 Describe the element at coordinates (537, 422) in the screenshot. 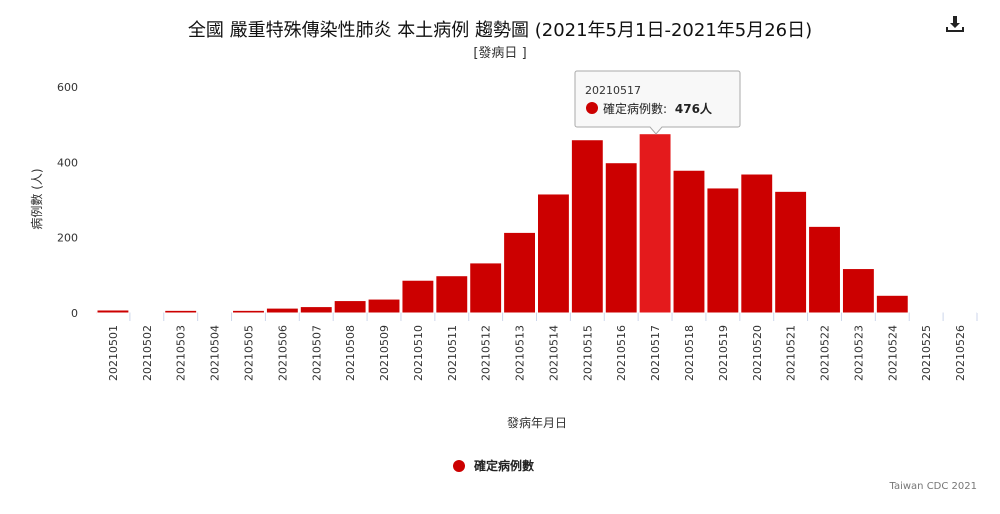

I see `x-axis-title: 發病年月日` at that location.